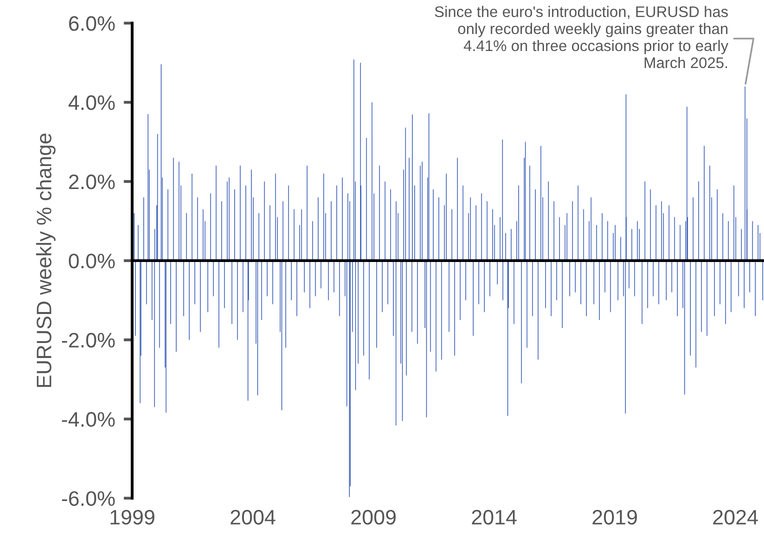 The height and width of the screenshot is (538, 764). I want to click on y-tick-label: 0.0%, so click(91, 261).